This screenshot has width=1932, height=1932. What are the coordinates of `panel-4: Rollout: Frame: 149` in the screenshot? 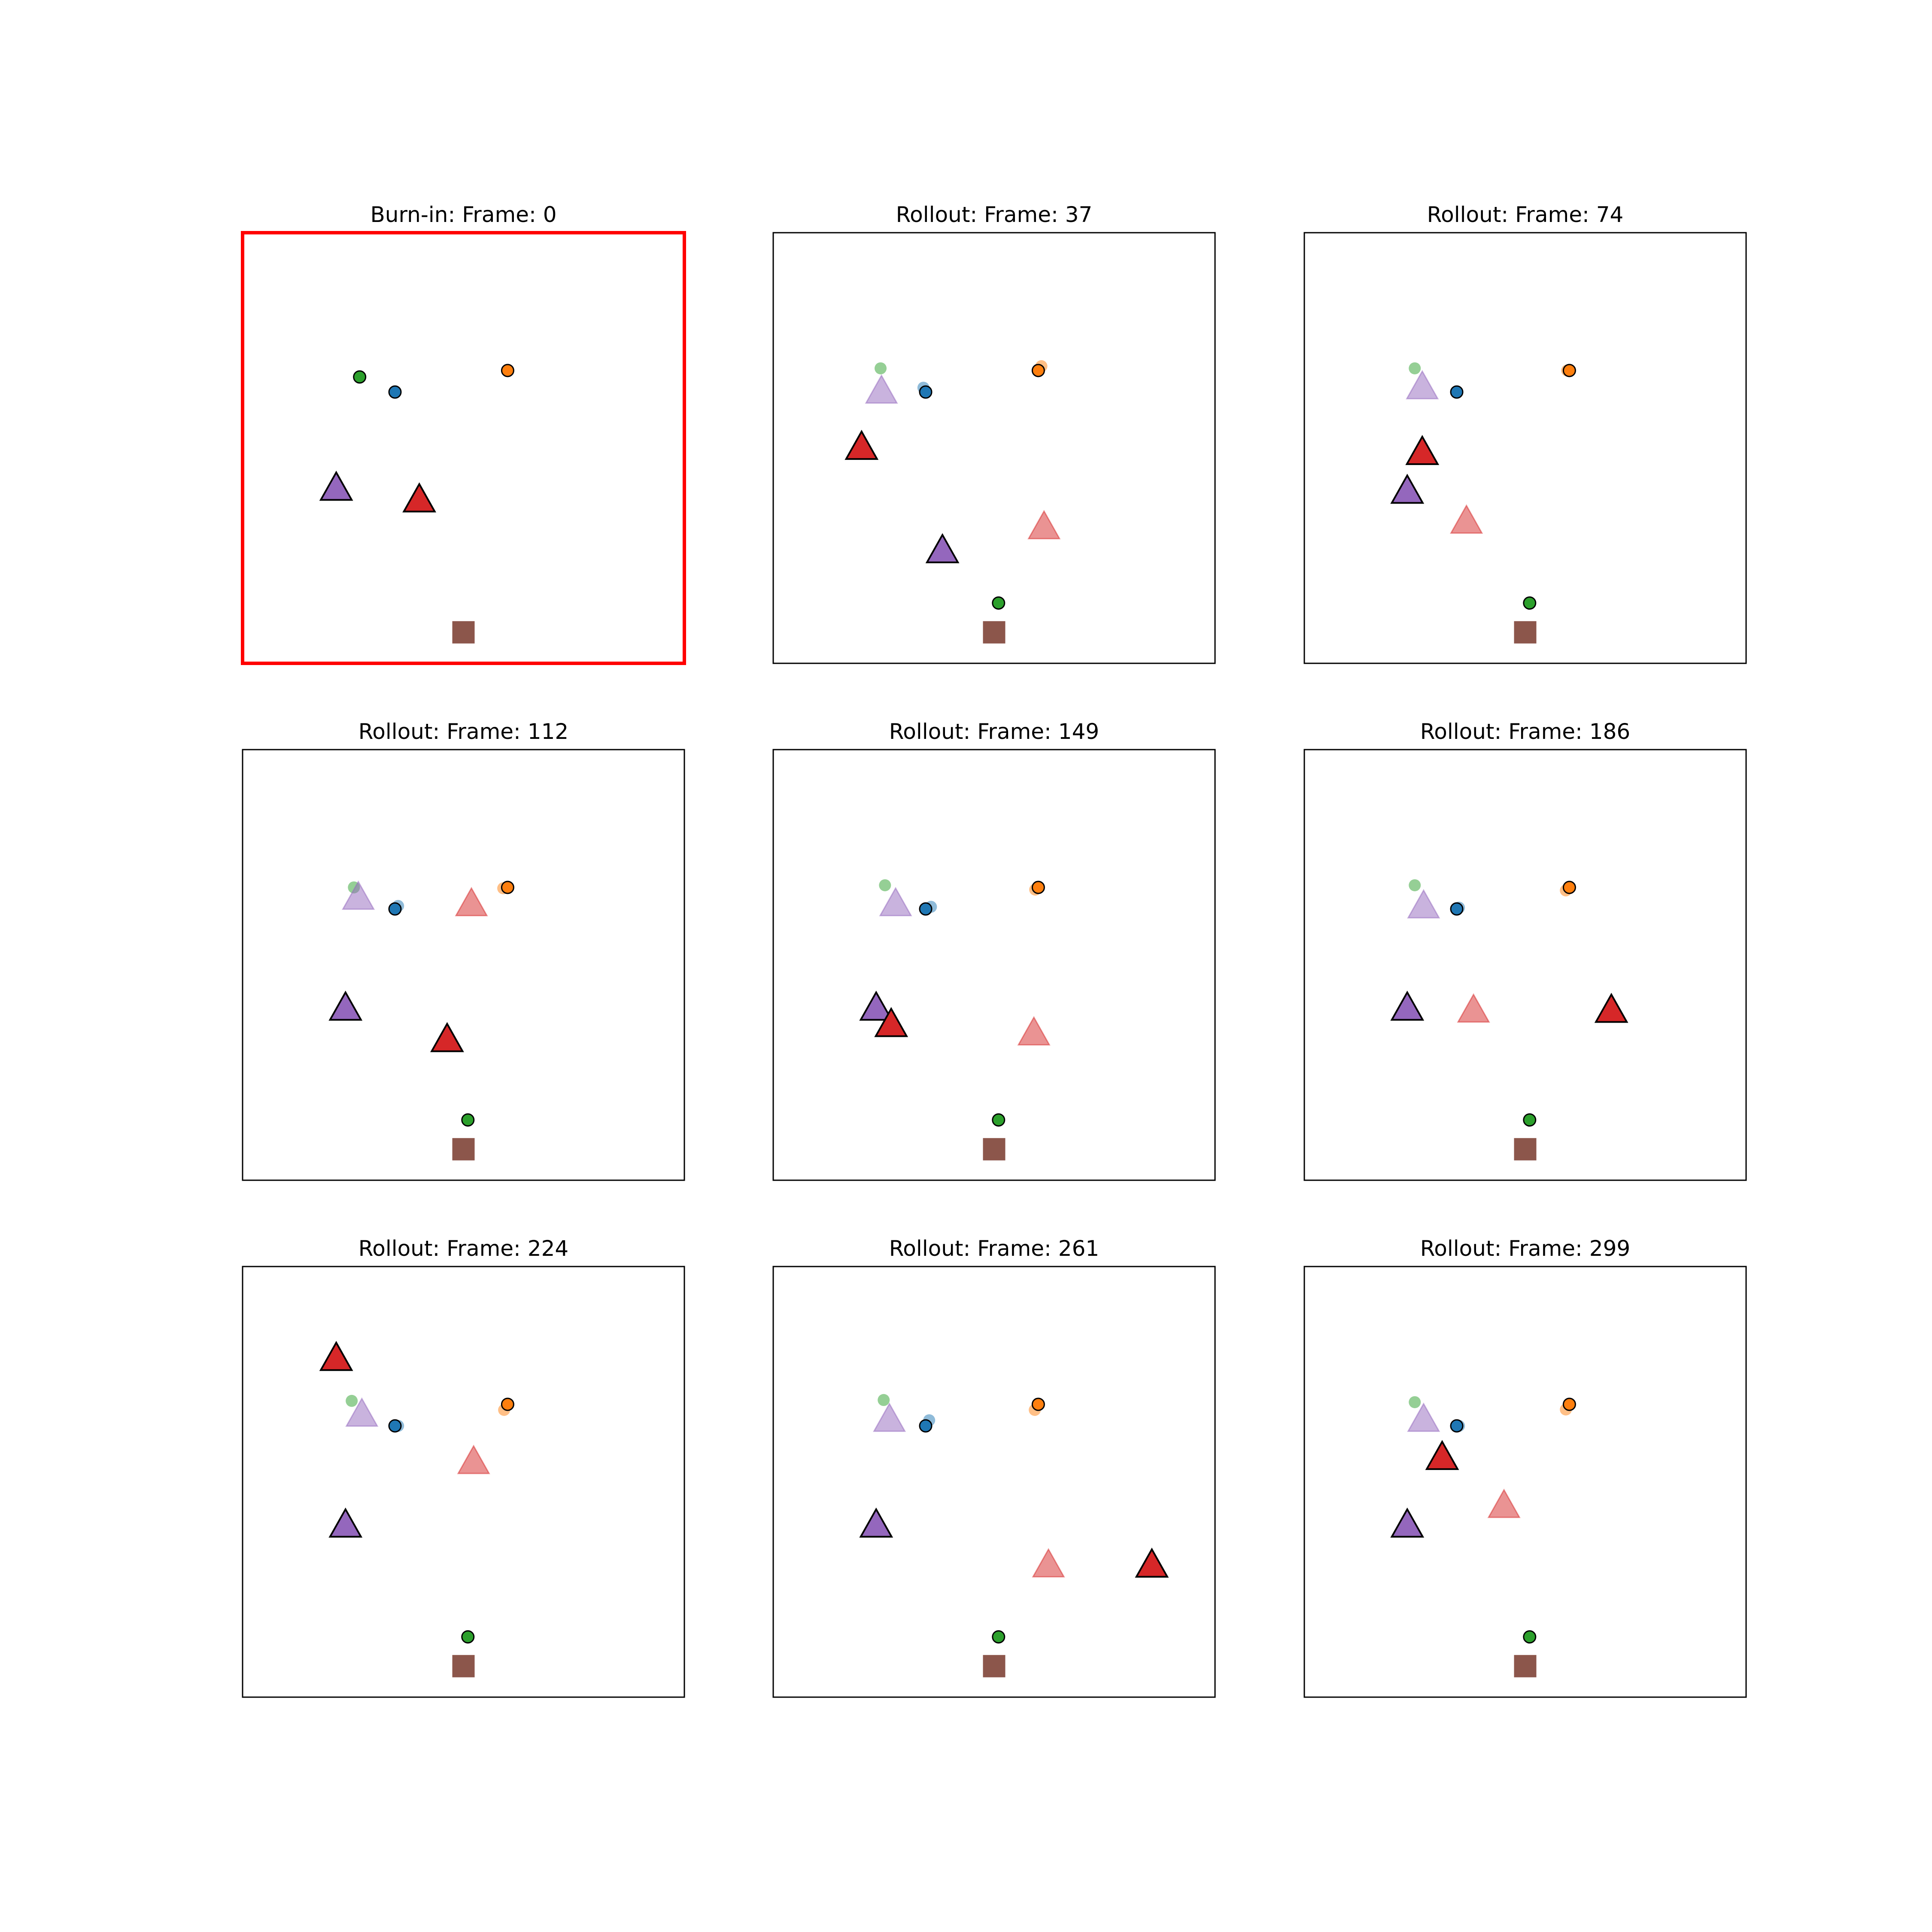 It's located at (994, 950).